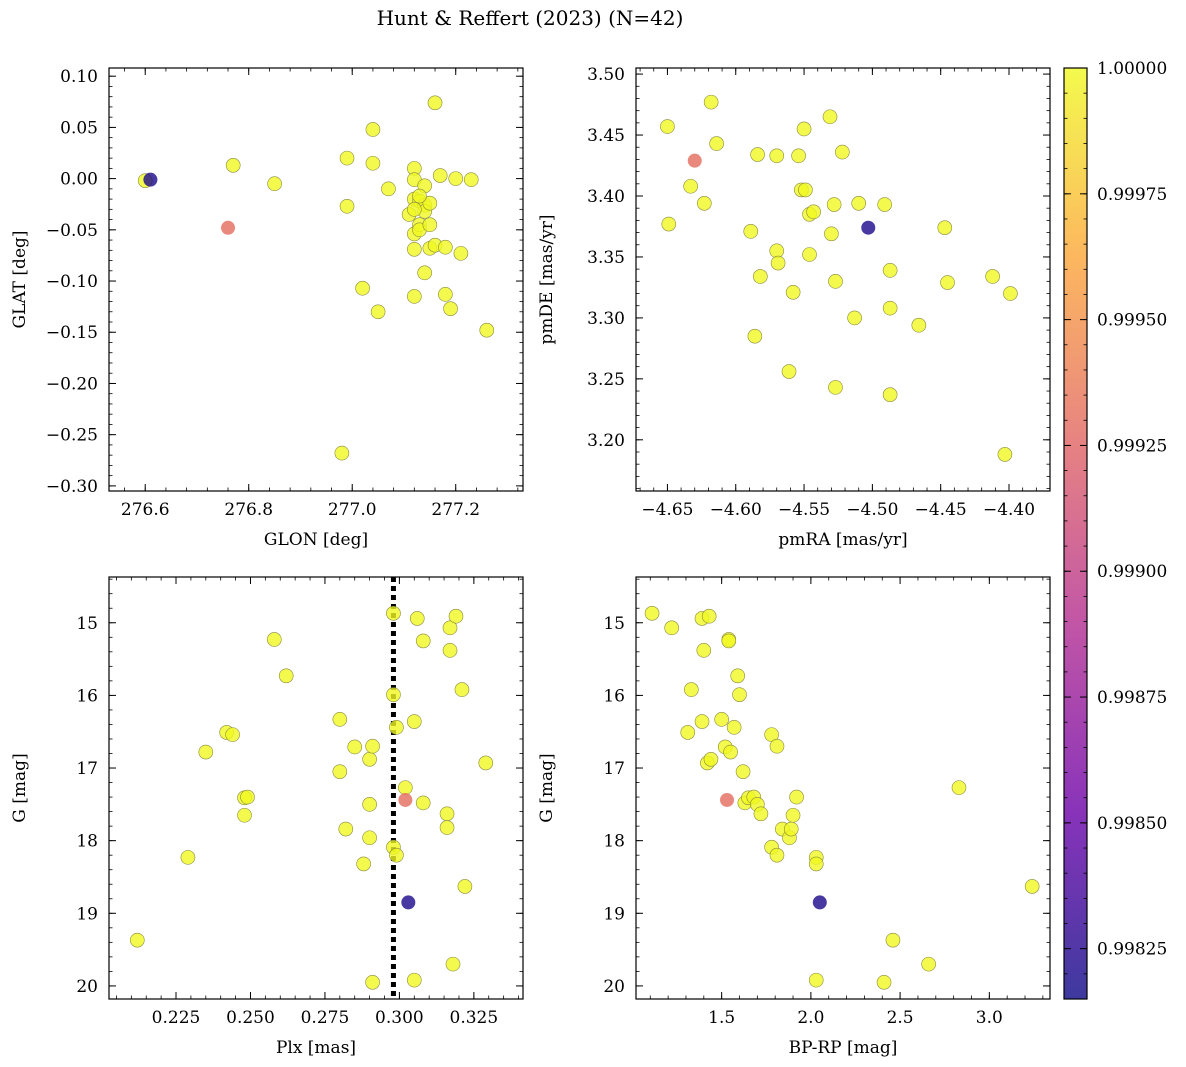 The image size is (1186, 1067). What do you see at coordinates (530, 18) in the screenshot?
I see `figure-title: Hunt & Reffert (2023) (N=42)` at bounding box center [530, 18].